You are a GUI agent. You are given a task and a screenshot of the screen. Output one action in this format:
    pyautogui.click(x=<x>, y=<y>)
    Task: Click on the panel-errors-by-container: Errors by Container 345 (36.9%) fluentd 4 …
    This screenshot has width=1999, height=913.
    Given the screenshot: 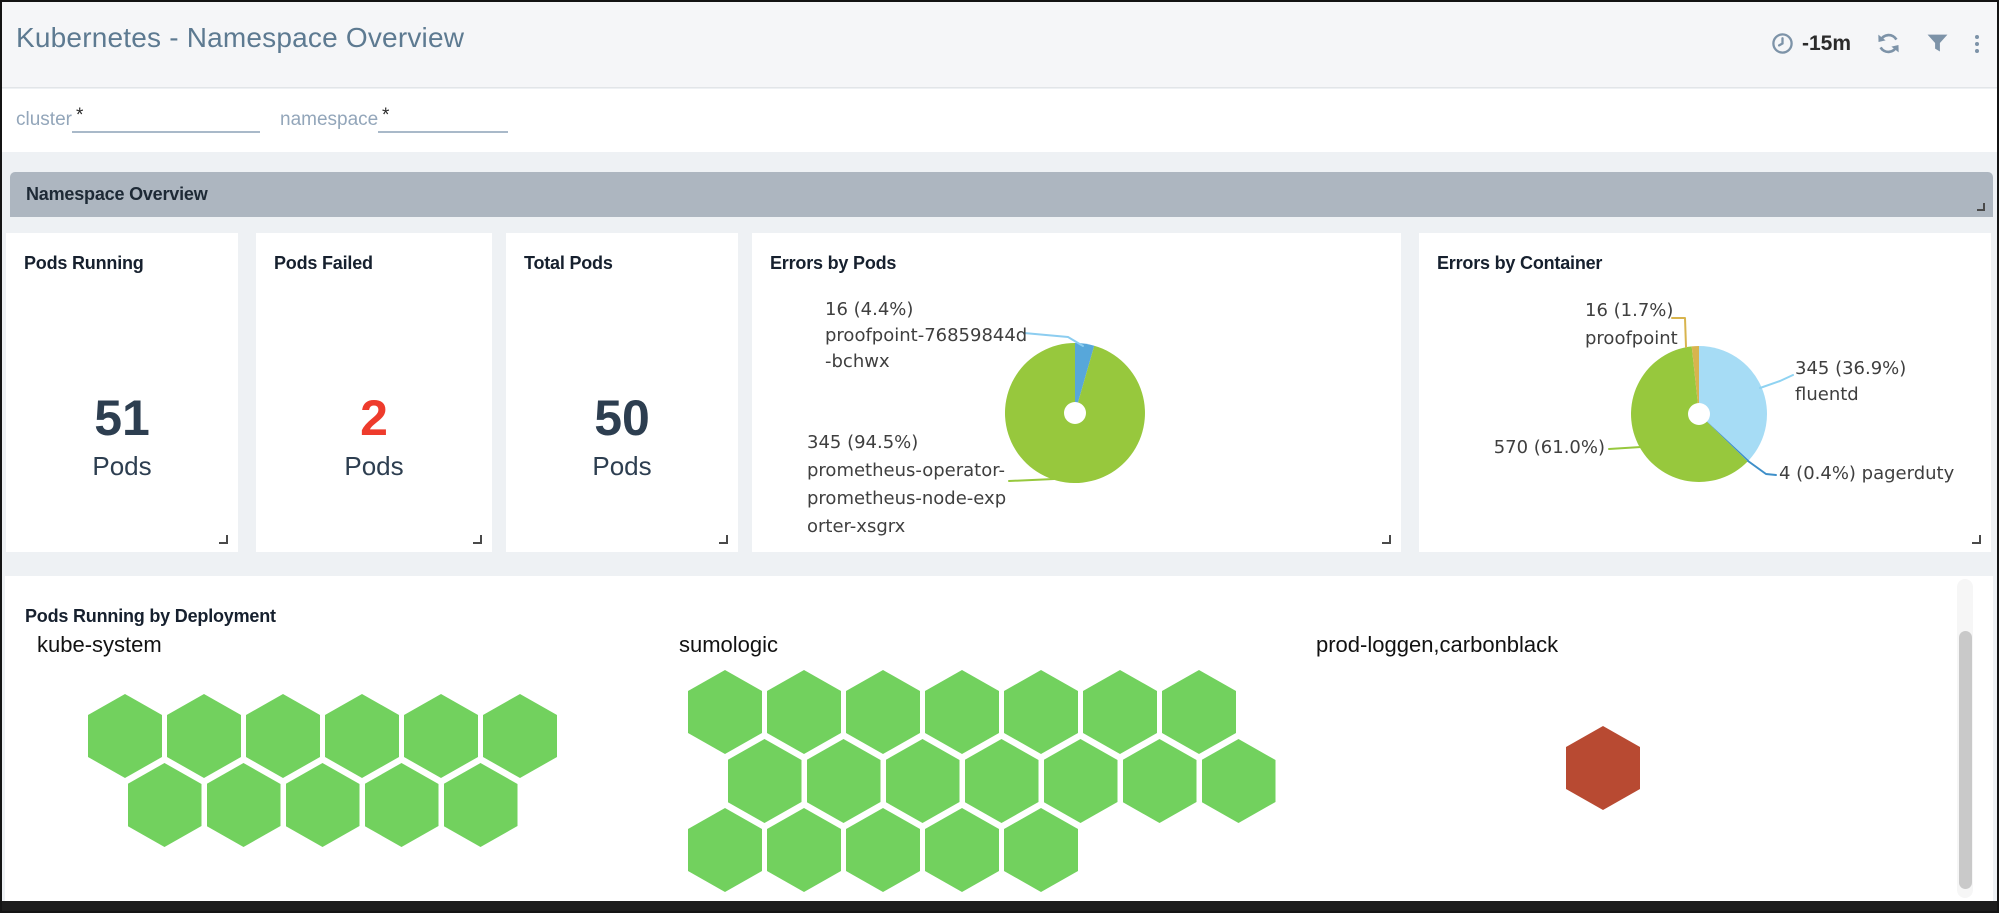 What is the action you would take?
    pyautogui.click(x=1705, y=392)
    